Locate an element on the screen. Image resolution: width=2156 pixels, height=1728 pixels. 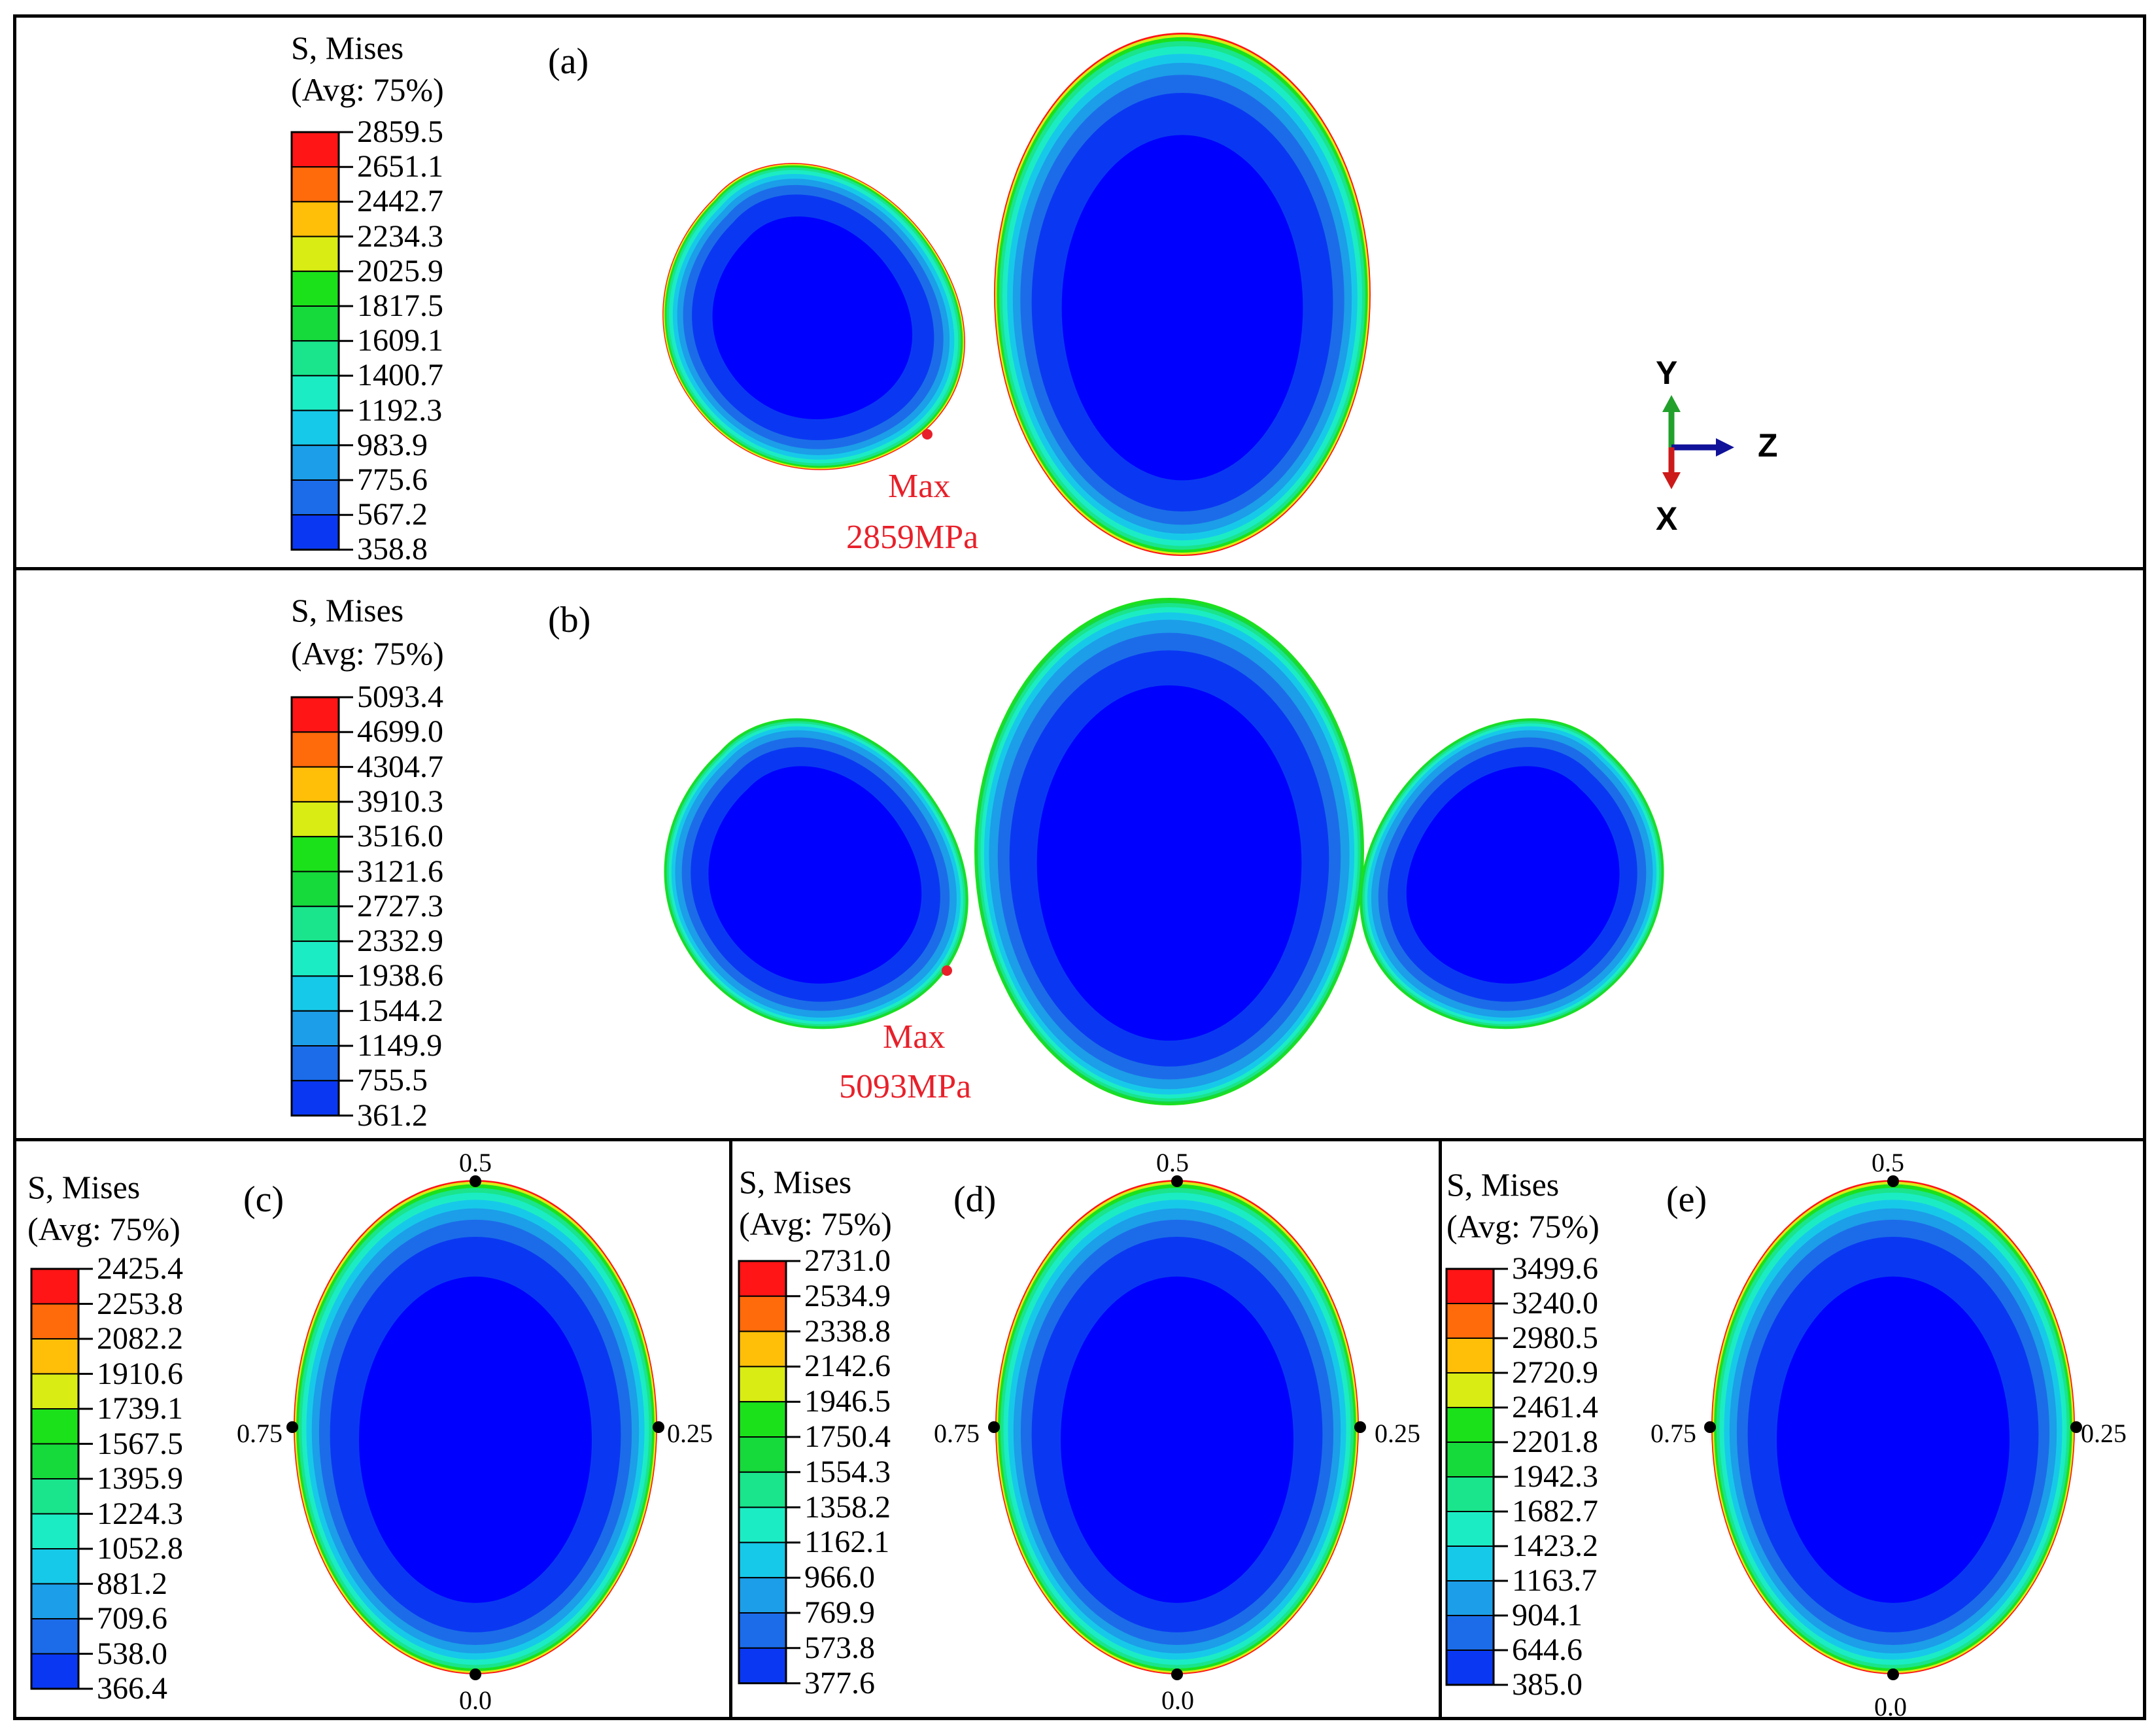
legend-tick-a-3: 2234.3 is located at coordinates (400, 236).